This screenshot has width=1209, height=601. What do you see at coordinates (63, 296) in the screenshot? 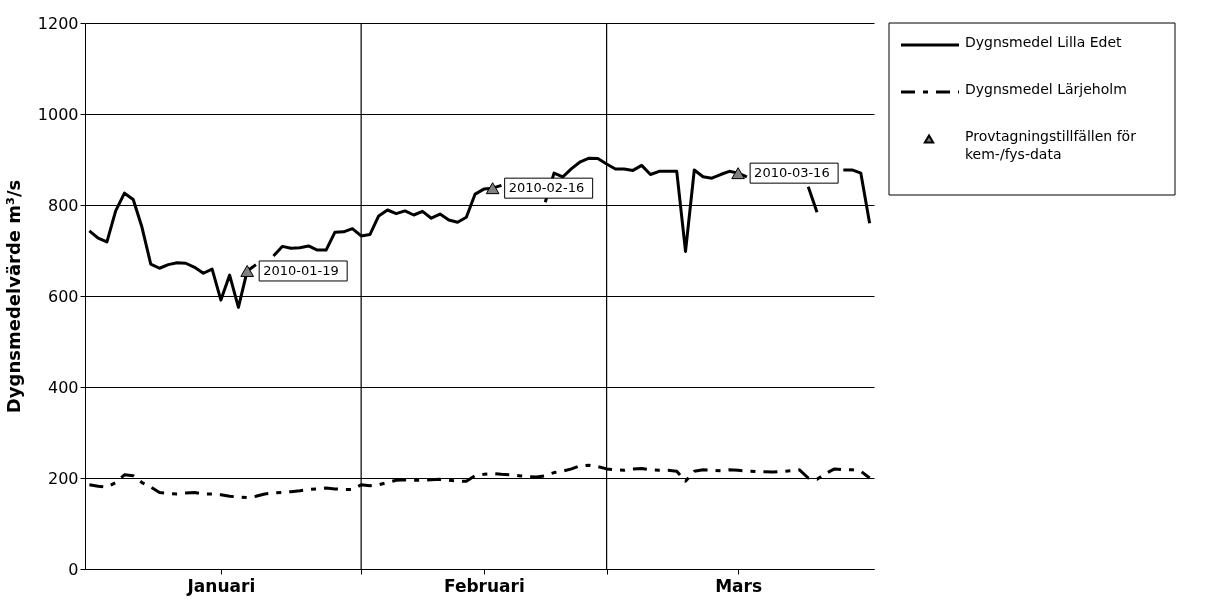
I see `y-tick-label: 600` at bounding box center [63, 296].